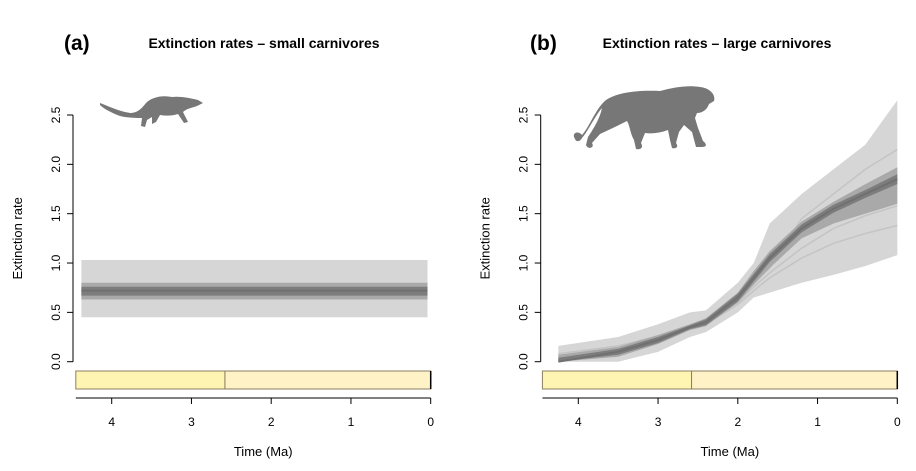 This screenshot has height=471, width=916. What do you see at coordinates (728, 270) in the screenshot?
I see `median-line` at bounding box center [728, 270].